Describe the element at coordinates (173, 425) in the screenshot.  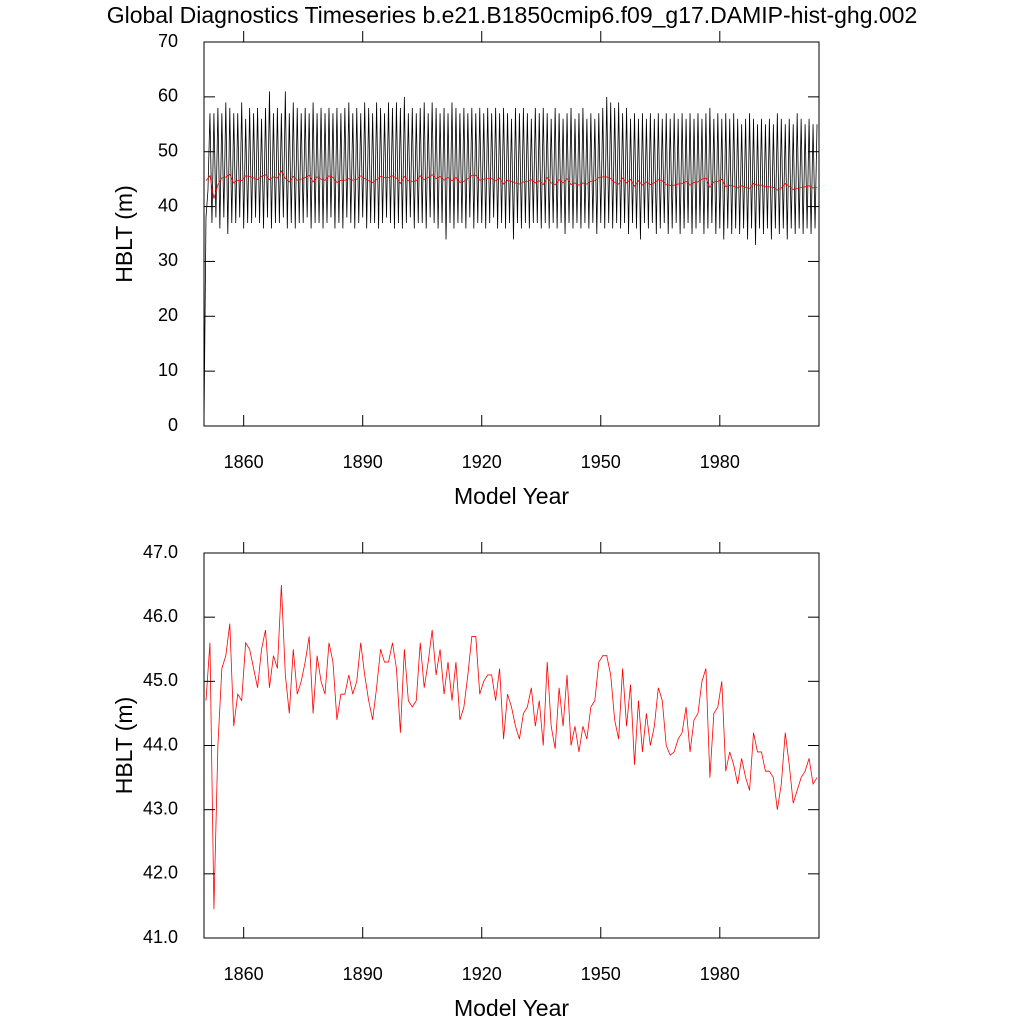
I see `y-tick-label: 0` at that location.